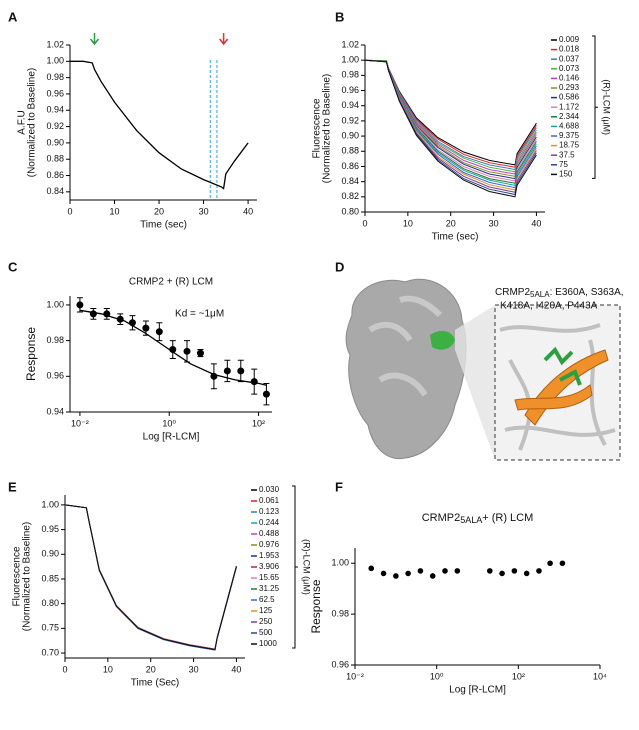  What do you see at coordinates (269, 588) in the screenshot?
I see `legend-label: 31.25` at bounding box center [269, 588].